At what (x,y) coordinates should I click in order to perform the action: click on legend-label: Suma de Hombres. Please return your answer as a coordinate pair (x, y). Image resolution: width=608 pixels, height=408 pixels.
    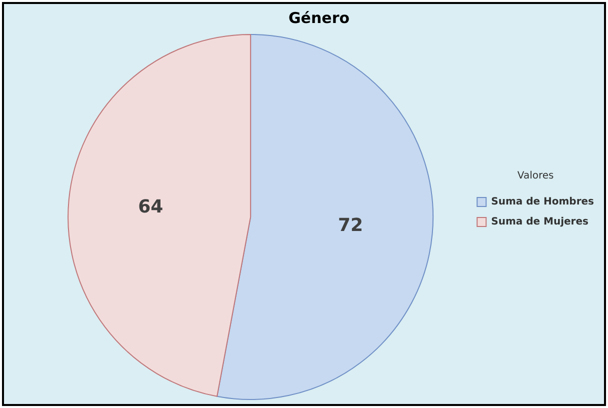
    Looking at the image, I should click on (542, 202).